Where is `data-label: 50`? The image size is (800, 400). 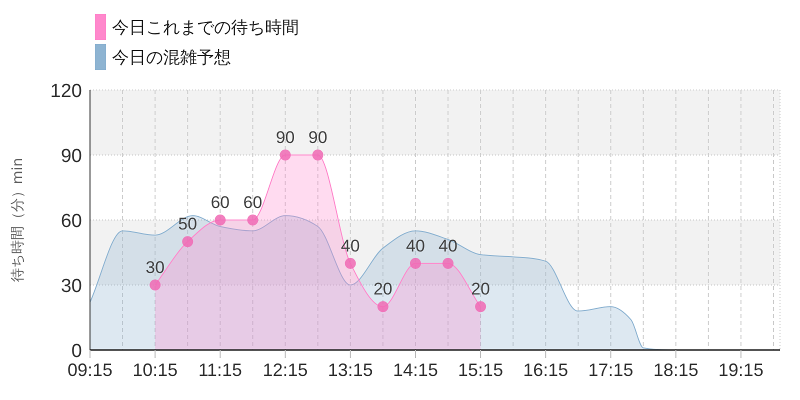
data-label: 50 is located at coordinates (188, 224).